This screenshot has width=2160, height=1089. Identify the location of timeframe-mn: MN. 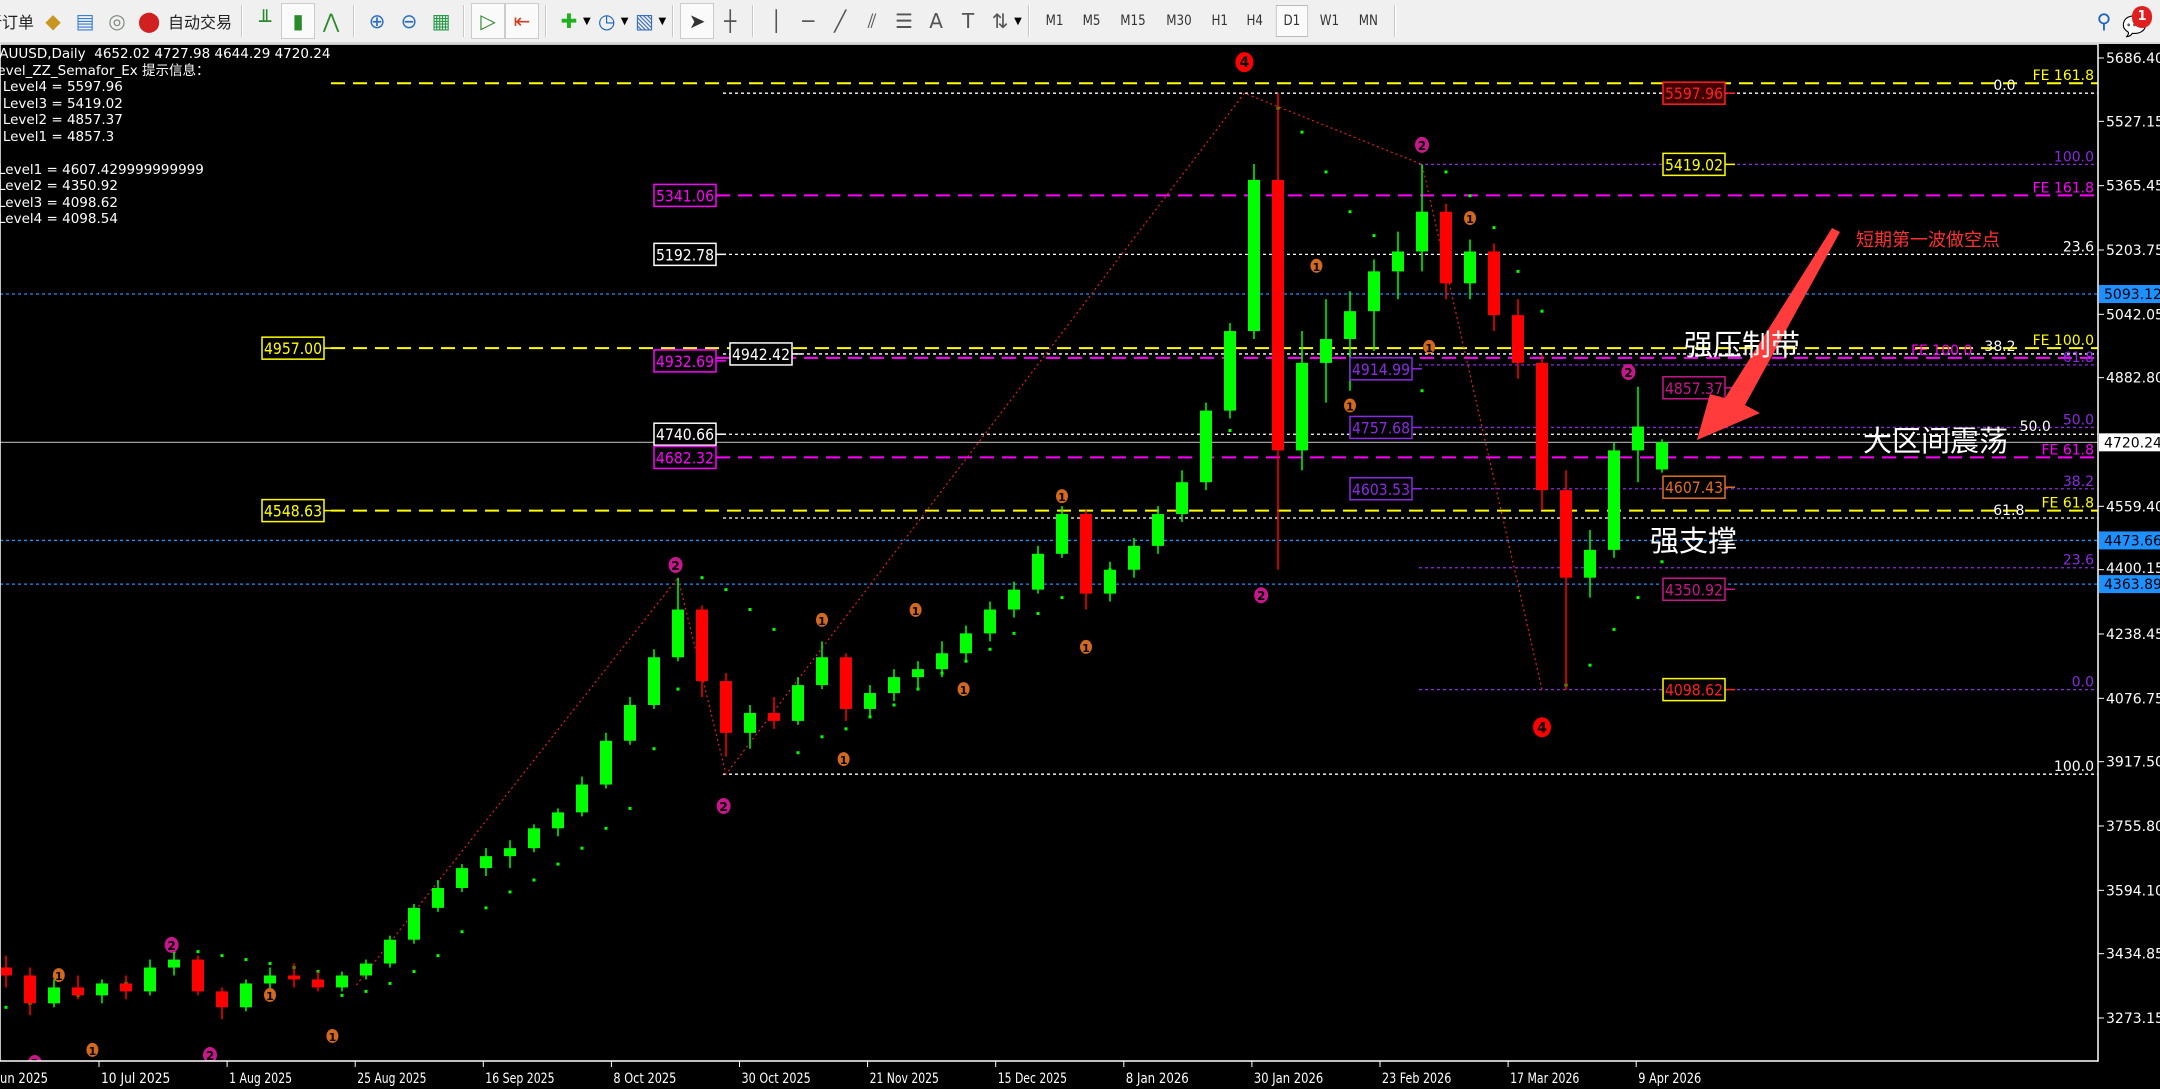
(1368, 21).